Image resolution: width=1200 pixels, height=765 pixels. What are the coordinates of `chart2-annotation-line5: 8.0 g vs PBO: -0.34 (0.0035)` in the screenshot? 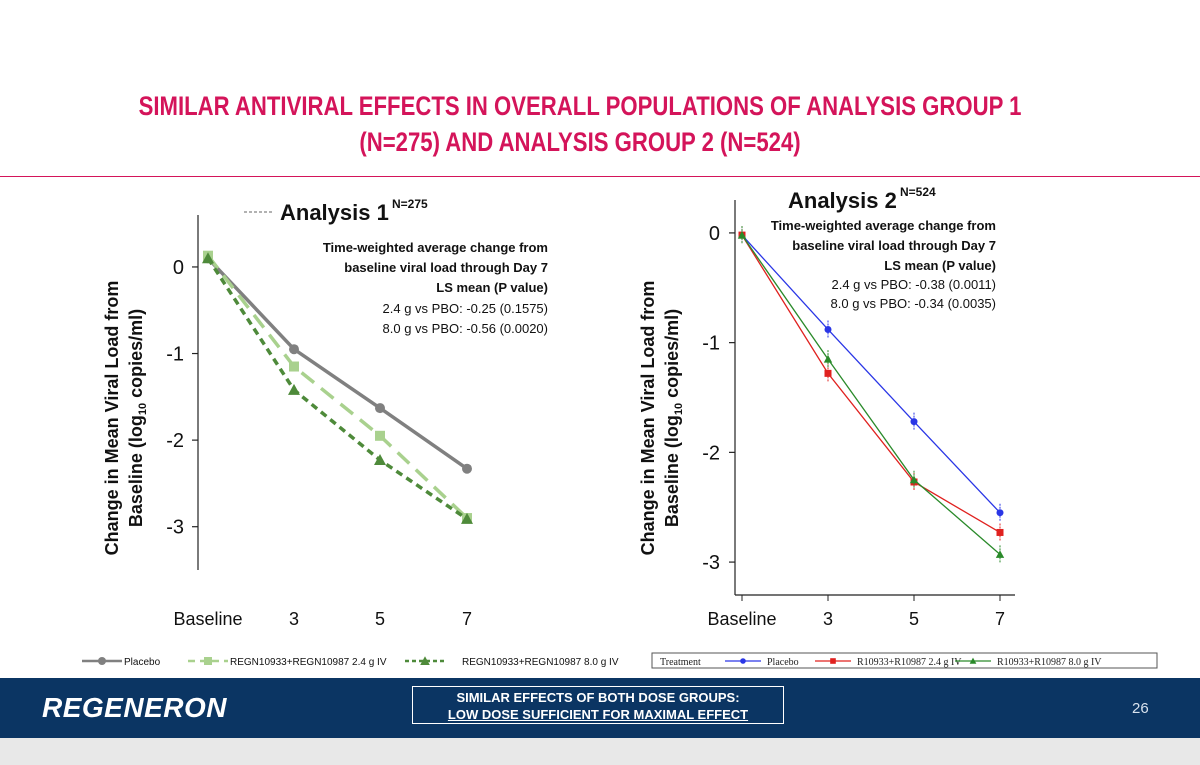 It's located at (913, 303).